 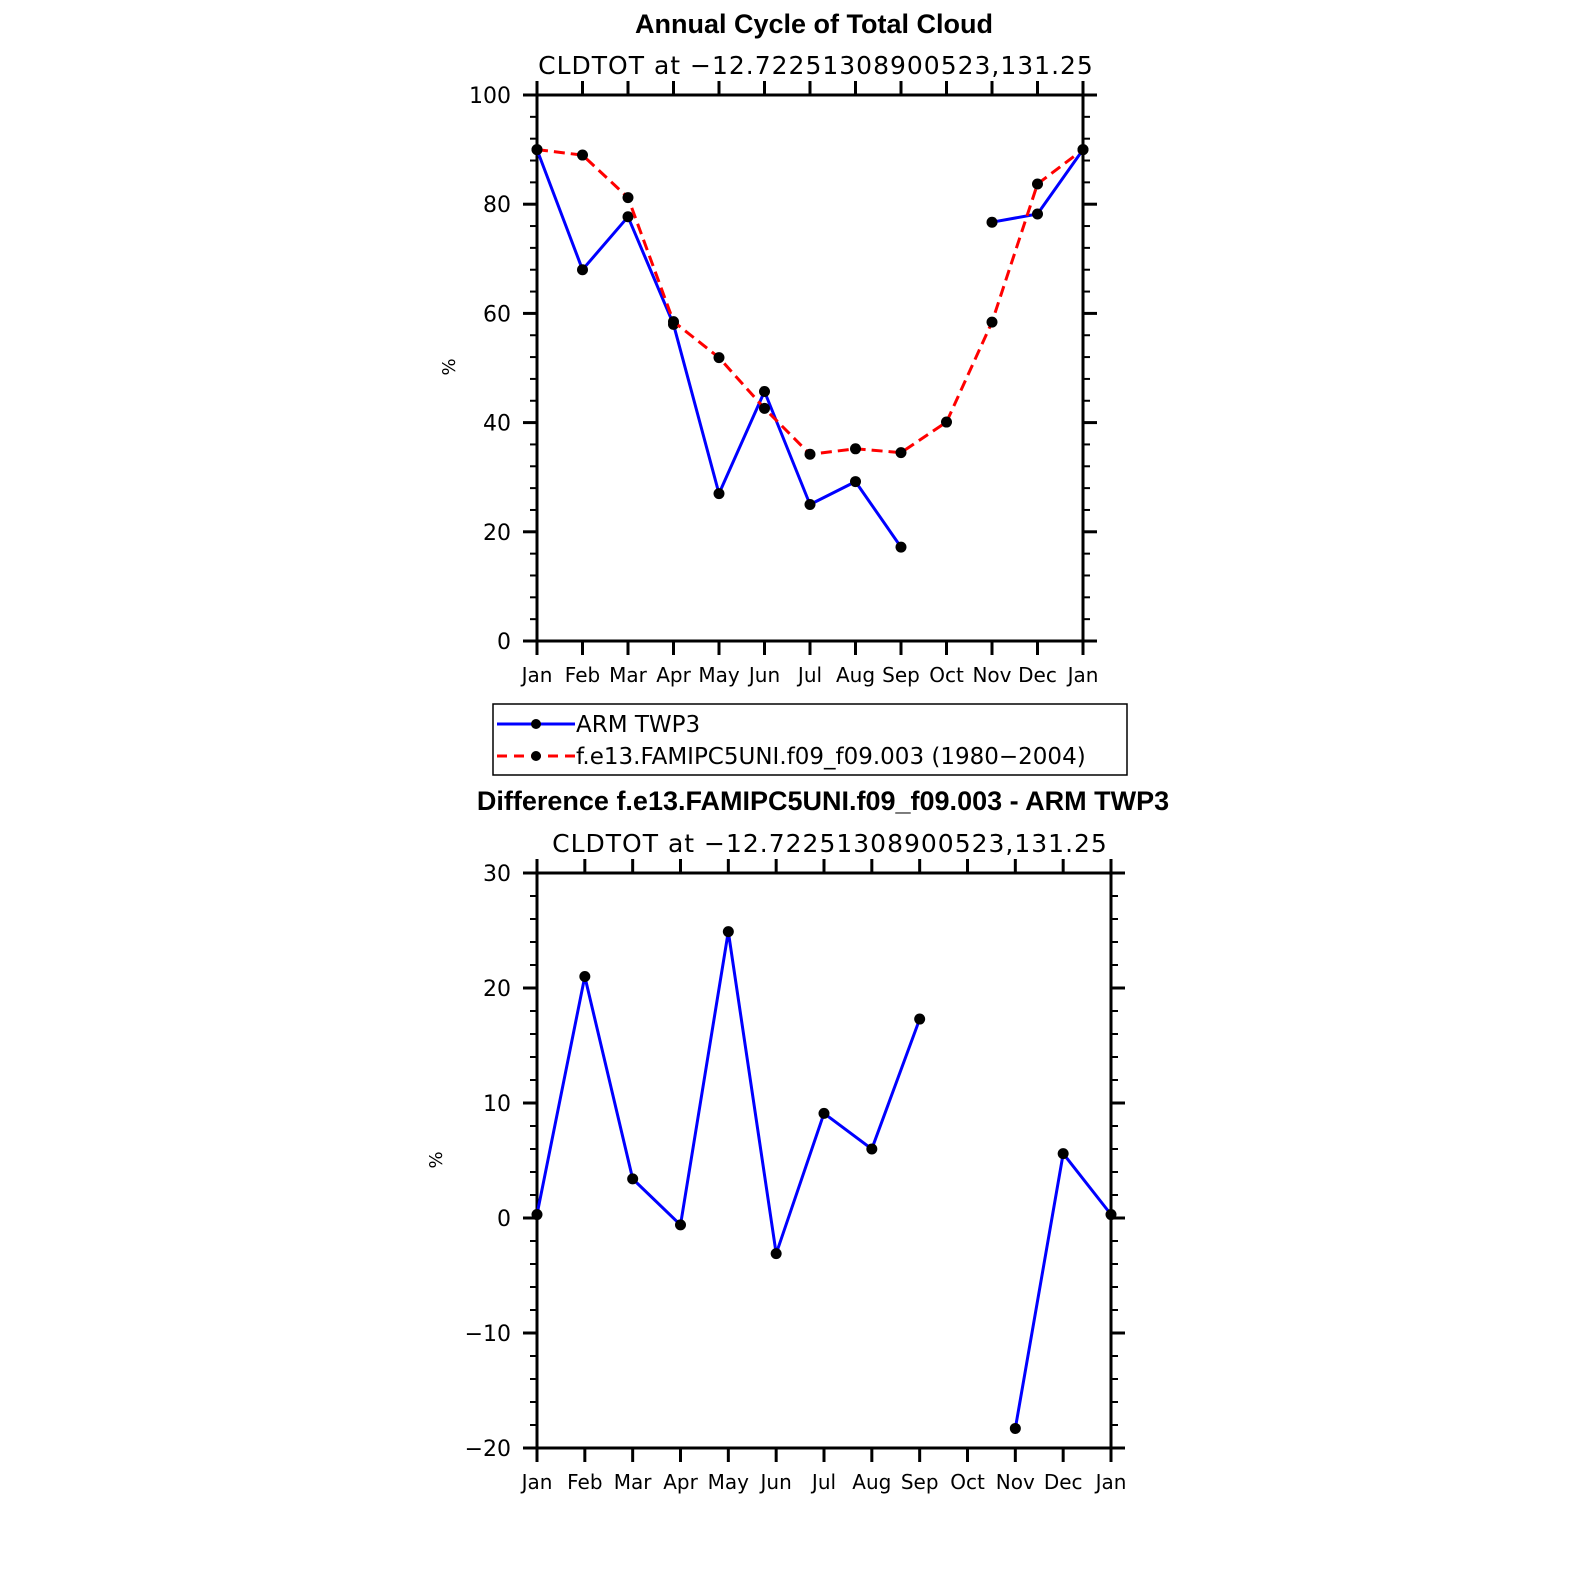 What do you see at coordinates (536, 756) in the screenshot?
I see `legend-marker-model` at bounding box center [536, 756].